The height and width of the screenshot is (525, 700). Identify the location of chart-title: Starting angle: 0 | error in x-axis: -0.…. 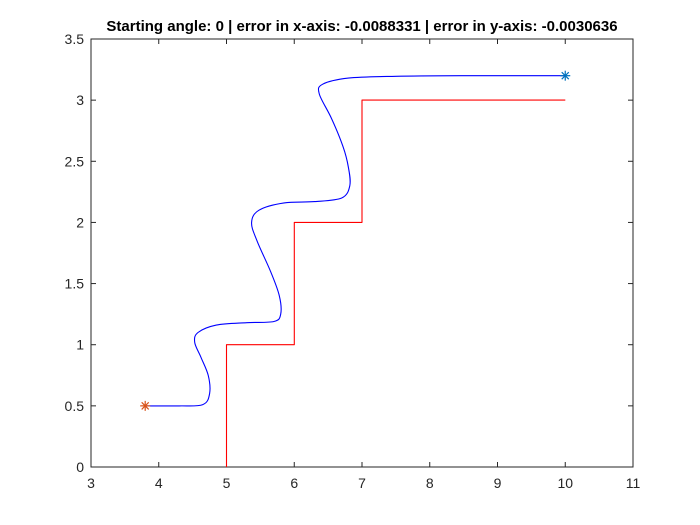
(361, 26).